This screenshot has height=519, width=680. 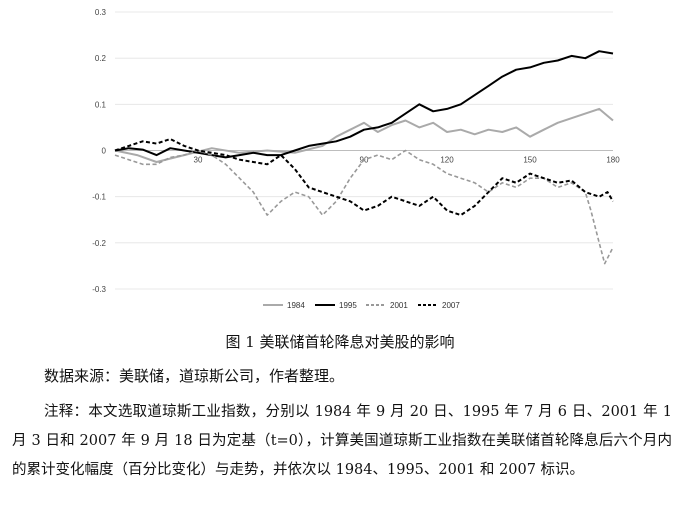 I want to click on legend-label-1995: 1995, so click(x=348, y=305).